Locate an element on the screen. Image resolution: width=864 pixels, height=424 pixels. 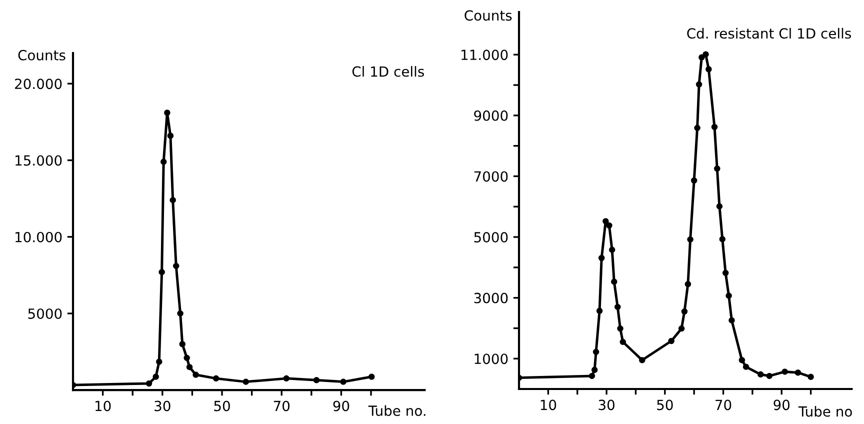
y-tick-label: 1000 is located at coordinates (491, 359).